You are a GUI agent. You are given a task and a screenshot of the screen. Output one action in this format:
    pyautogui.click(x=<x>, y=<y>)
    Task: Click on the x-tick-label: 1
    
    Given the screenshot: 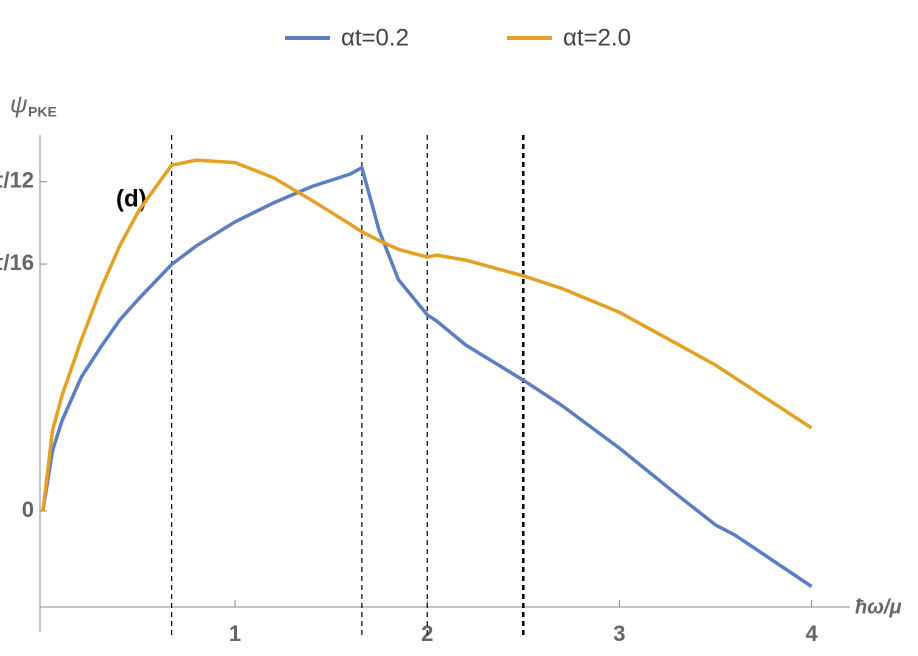 What is the action you would take?
    pyautogui.click(x=235, y=633)
    